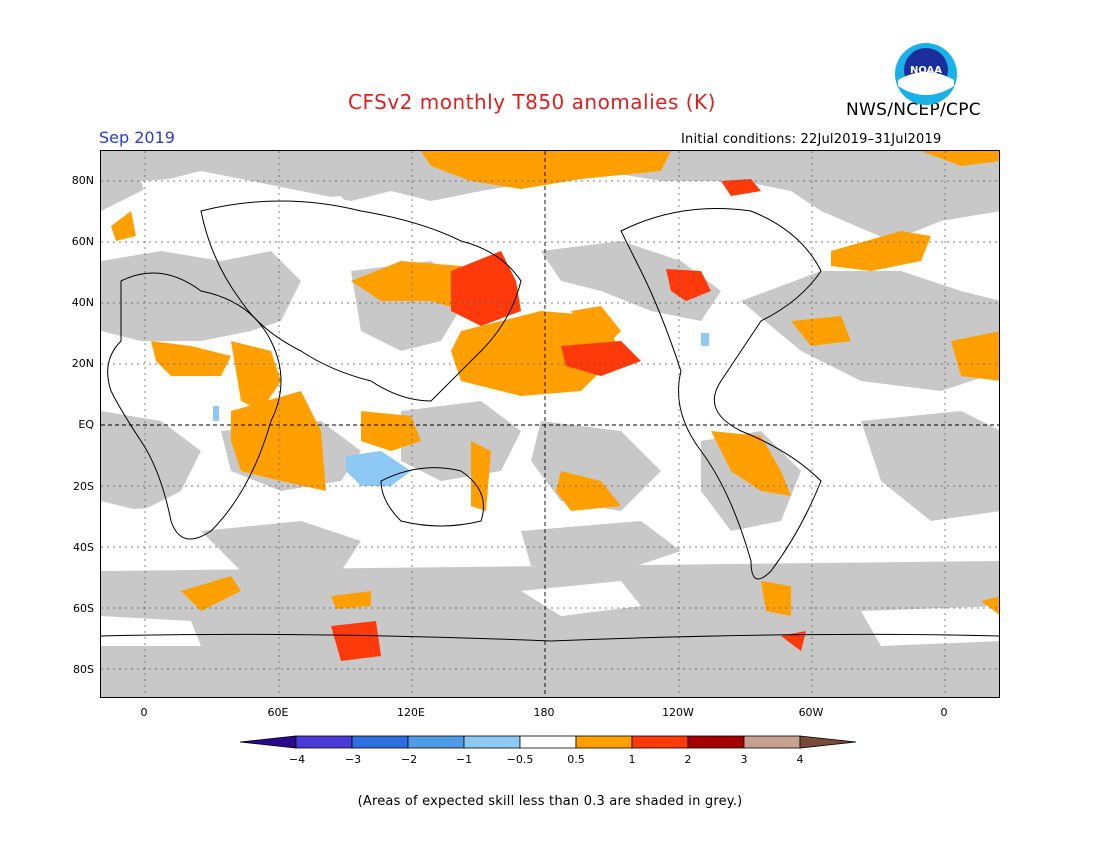  Describe the element at coordinates (811, 712) in the screenshot. I see `lon-label-60w: 60W` at that location.